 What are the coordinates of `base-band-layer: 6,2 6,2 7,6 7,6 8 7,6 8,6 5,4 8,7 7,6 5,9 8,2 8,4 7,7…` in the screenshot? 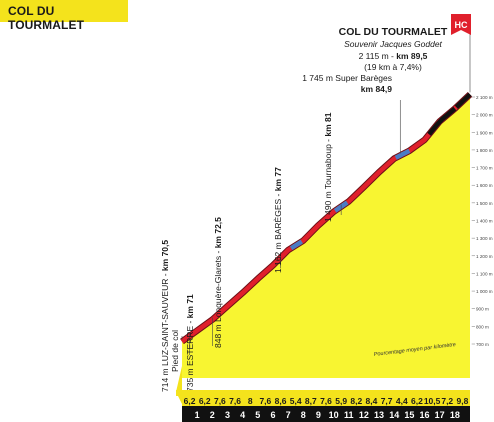 It's located at (323, 394).